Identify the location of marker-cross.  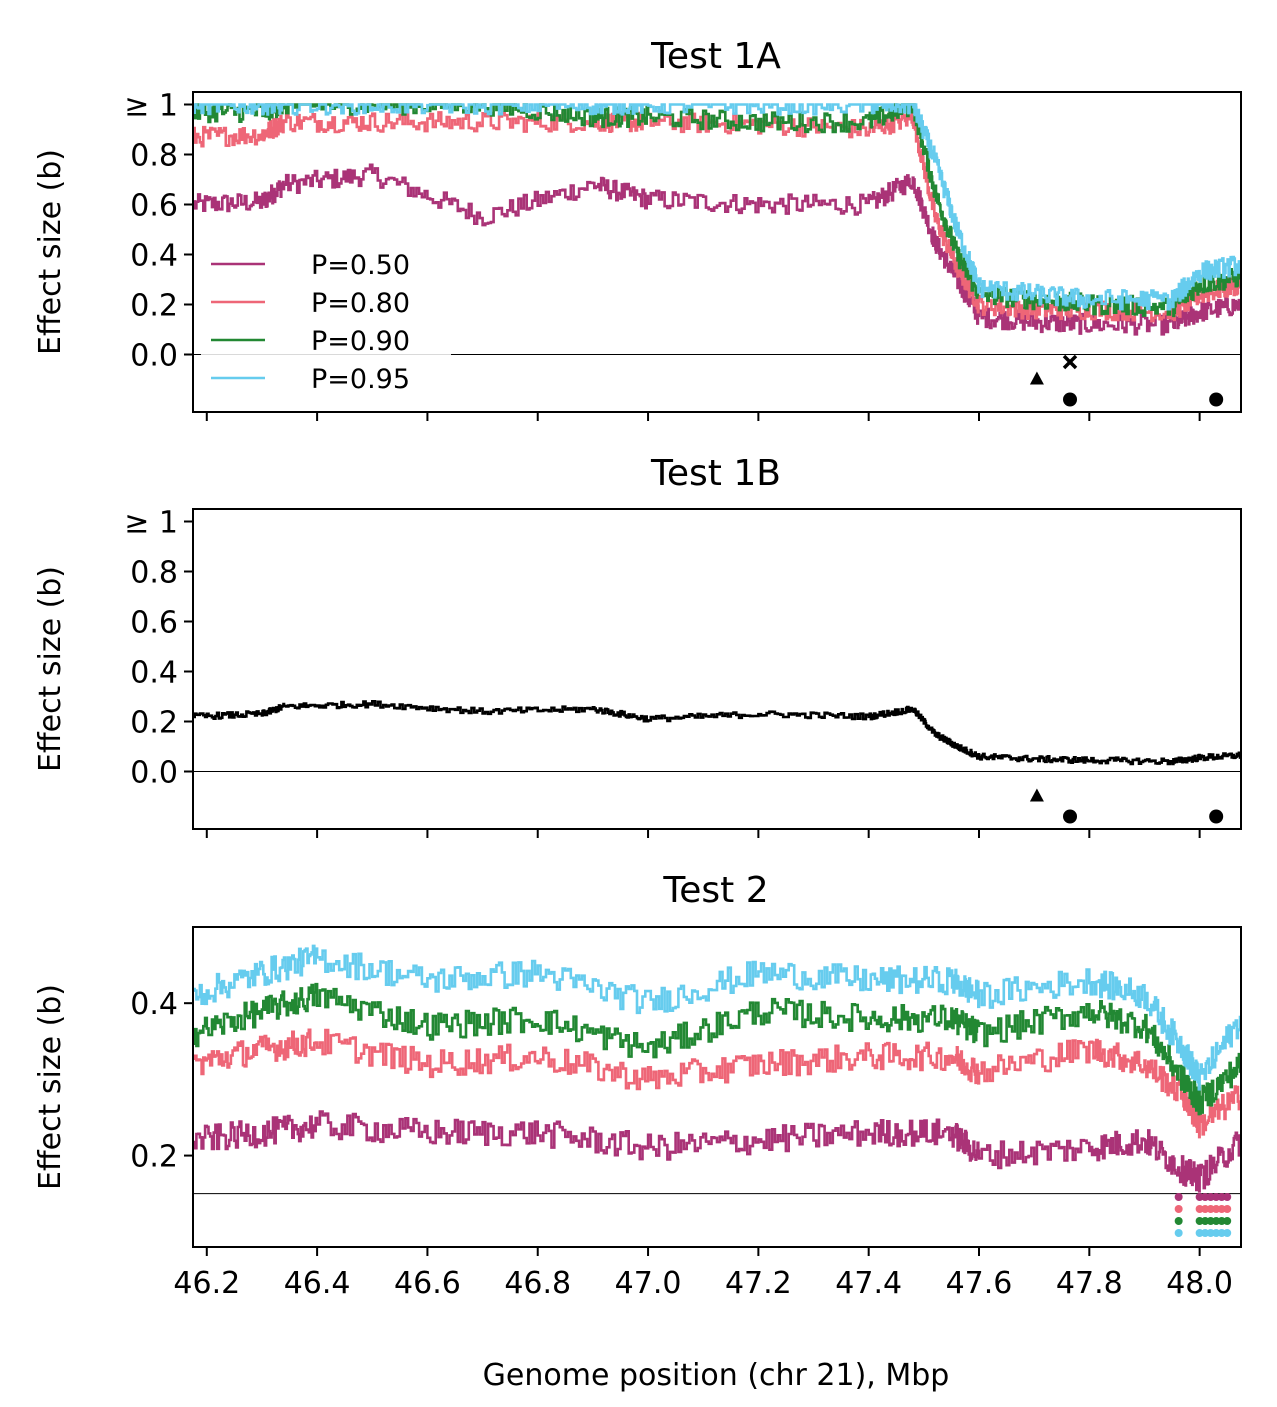
(1070, 362).